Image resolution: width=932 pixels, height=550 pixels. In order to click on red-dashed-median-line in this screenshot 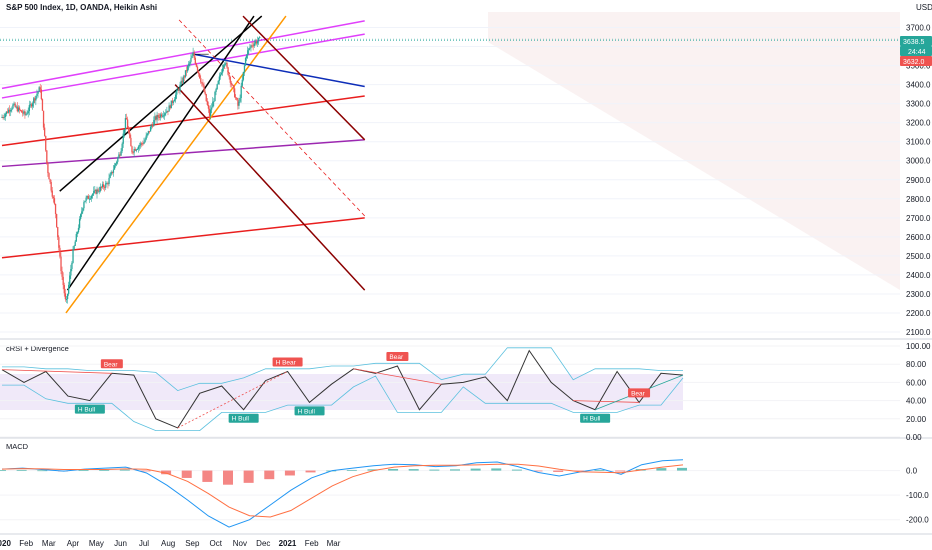, I will do `click(271, 118)`.